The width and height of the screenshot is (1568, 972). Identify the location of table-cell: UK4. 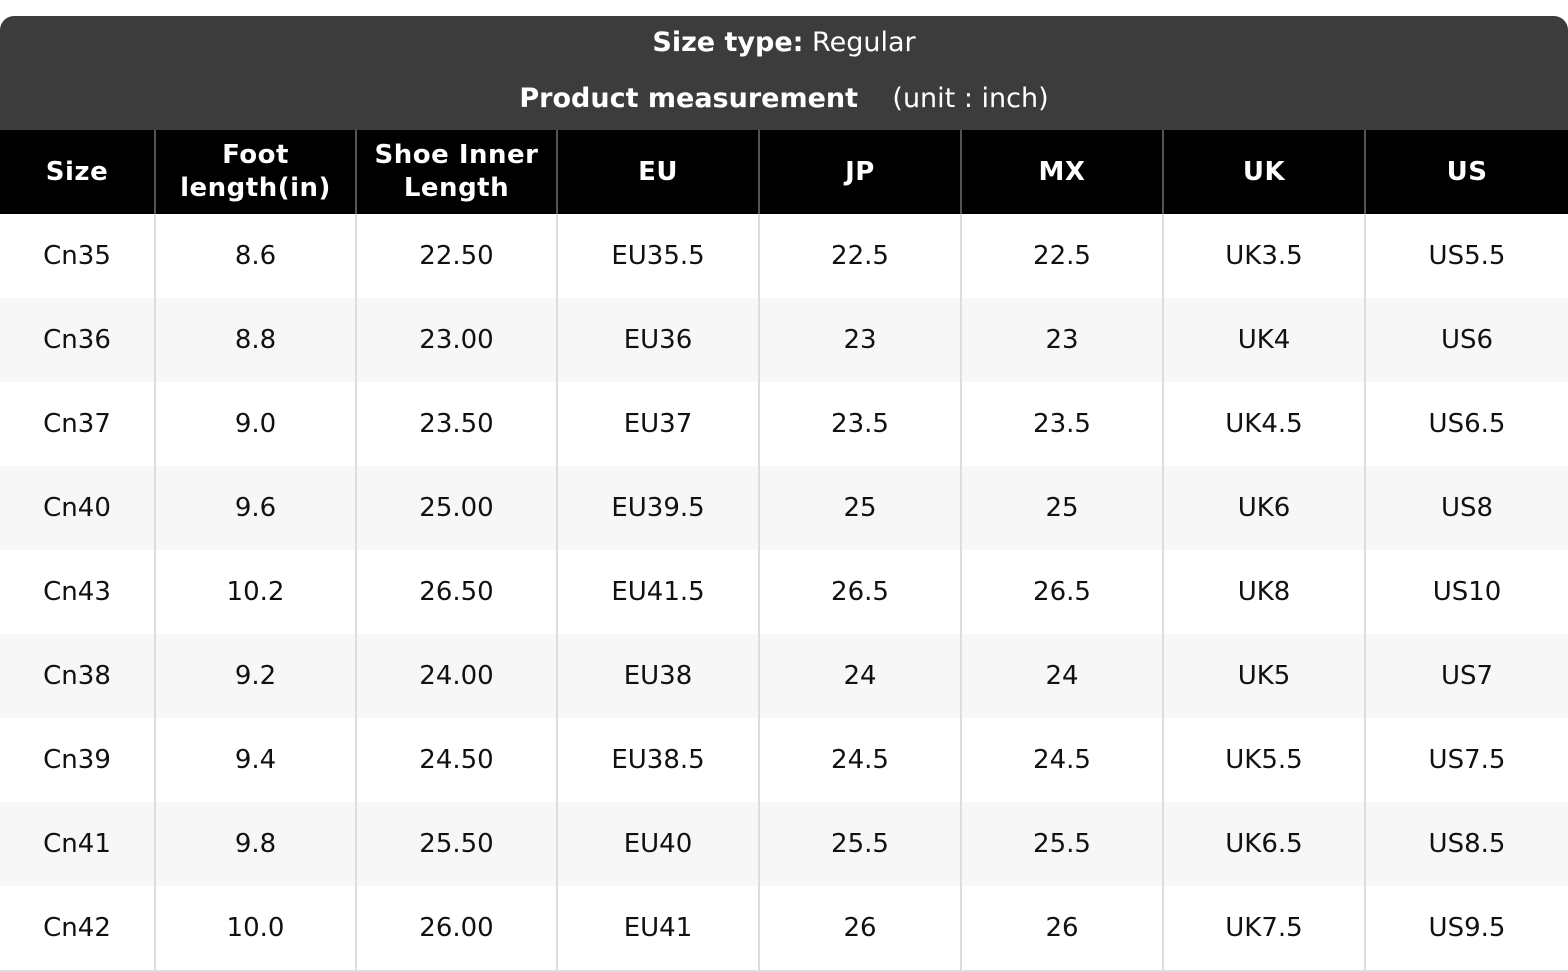
(1263, 340).